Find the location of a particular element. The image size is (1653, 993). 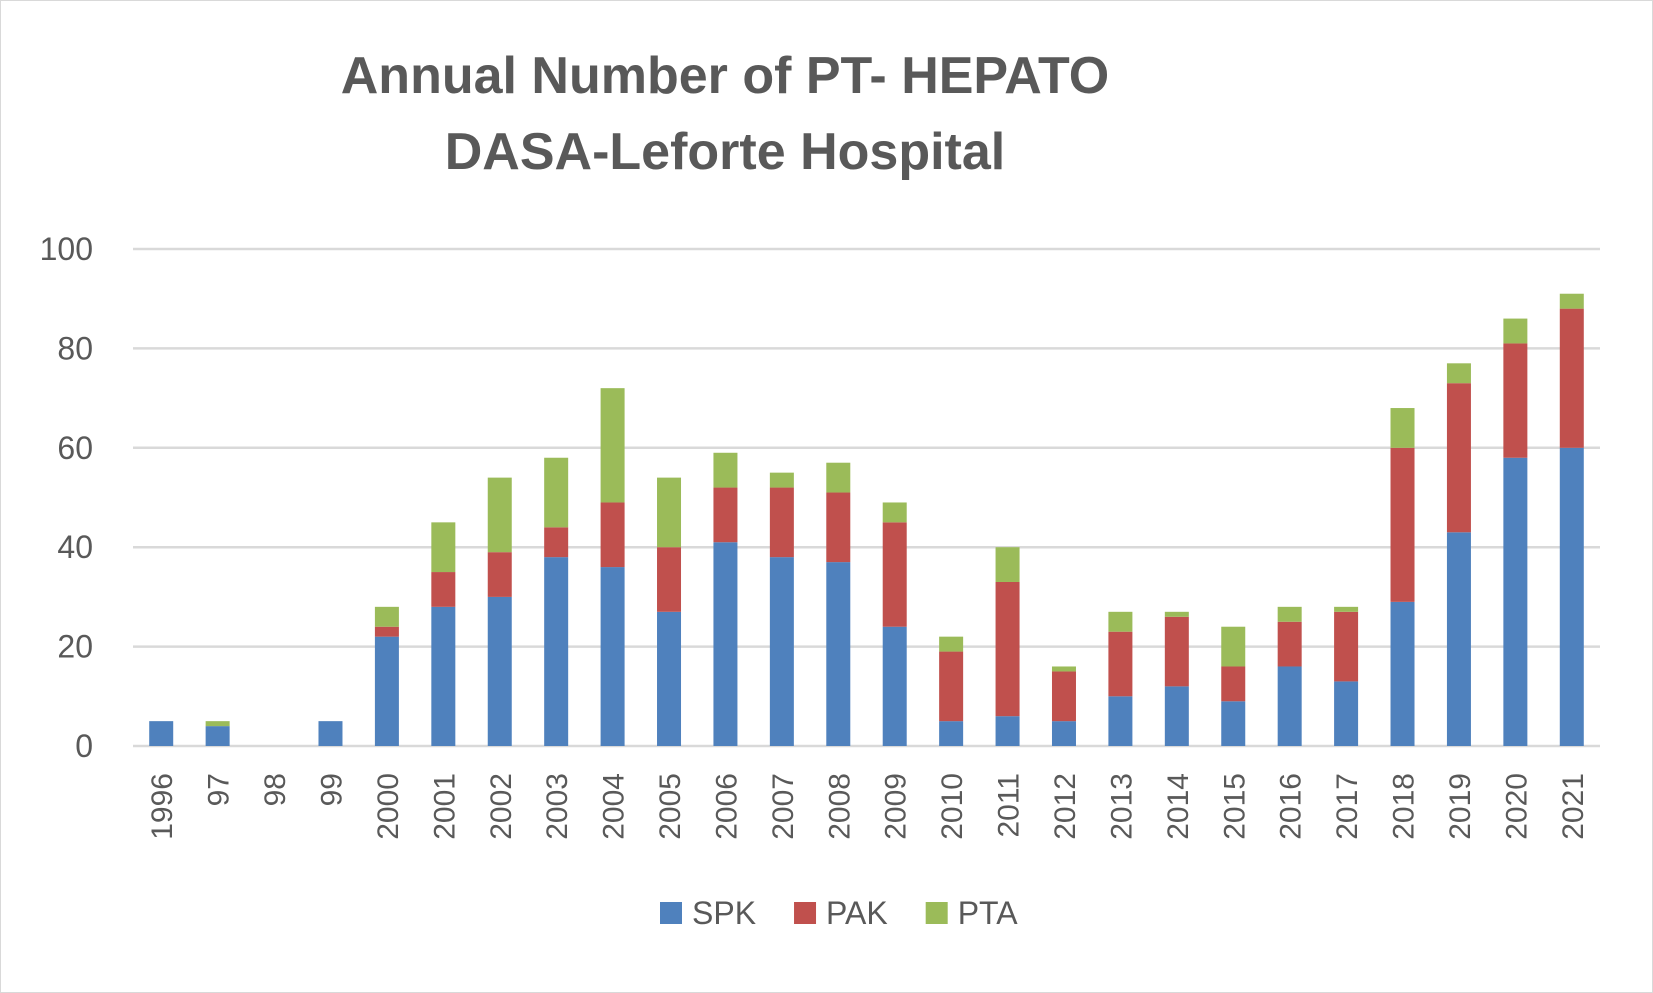

legend-swatch-spk is located at coordinates (671, 913).